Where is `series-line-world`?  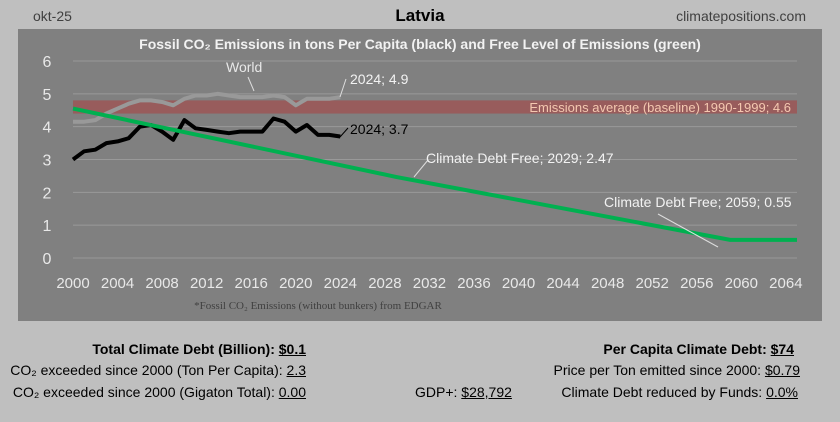 series-line-world is located at coordinates (207, 107).